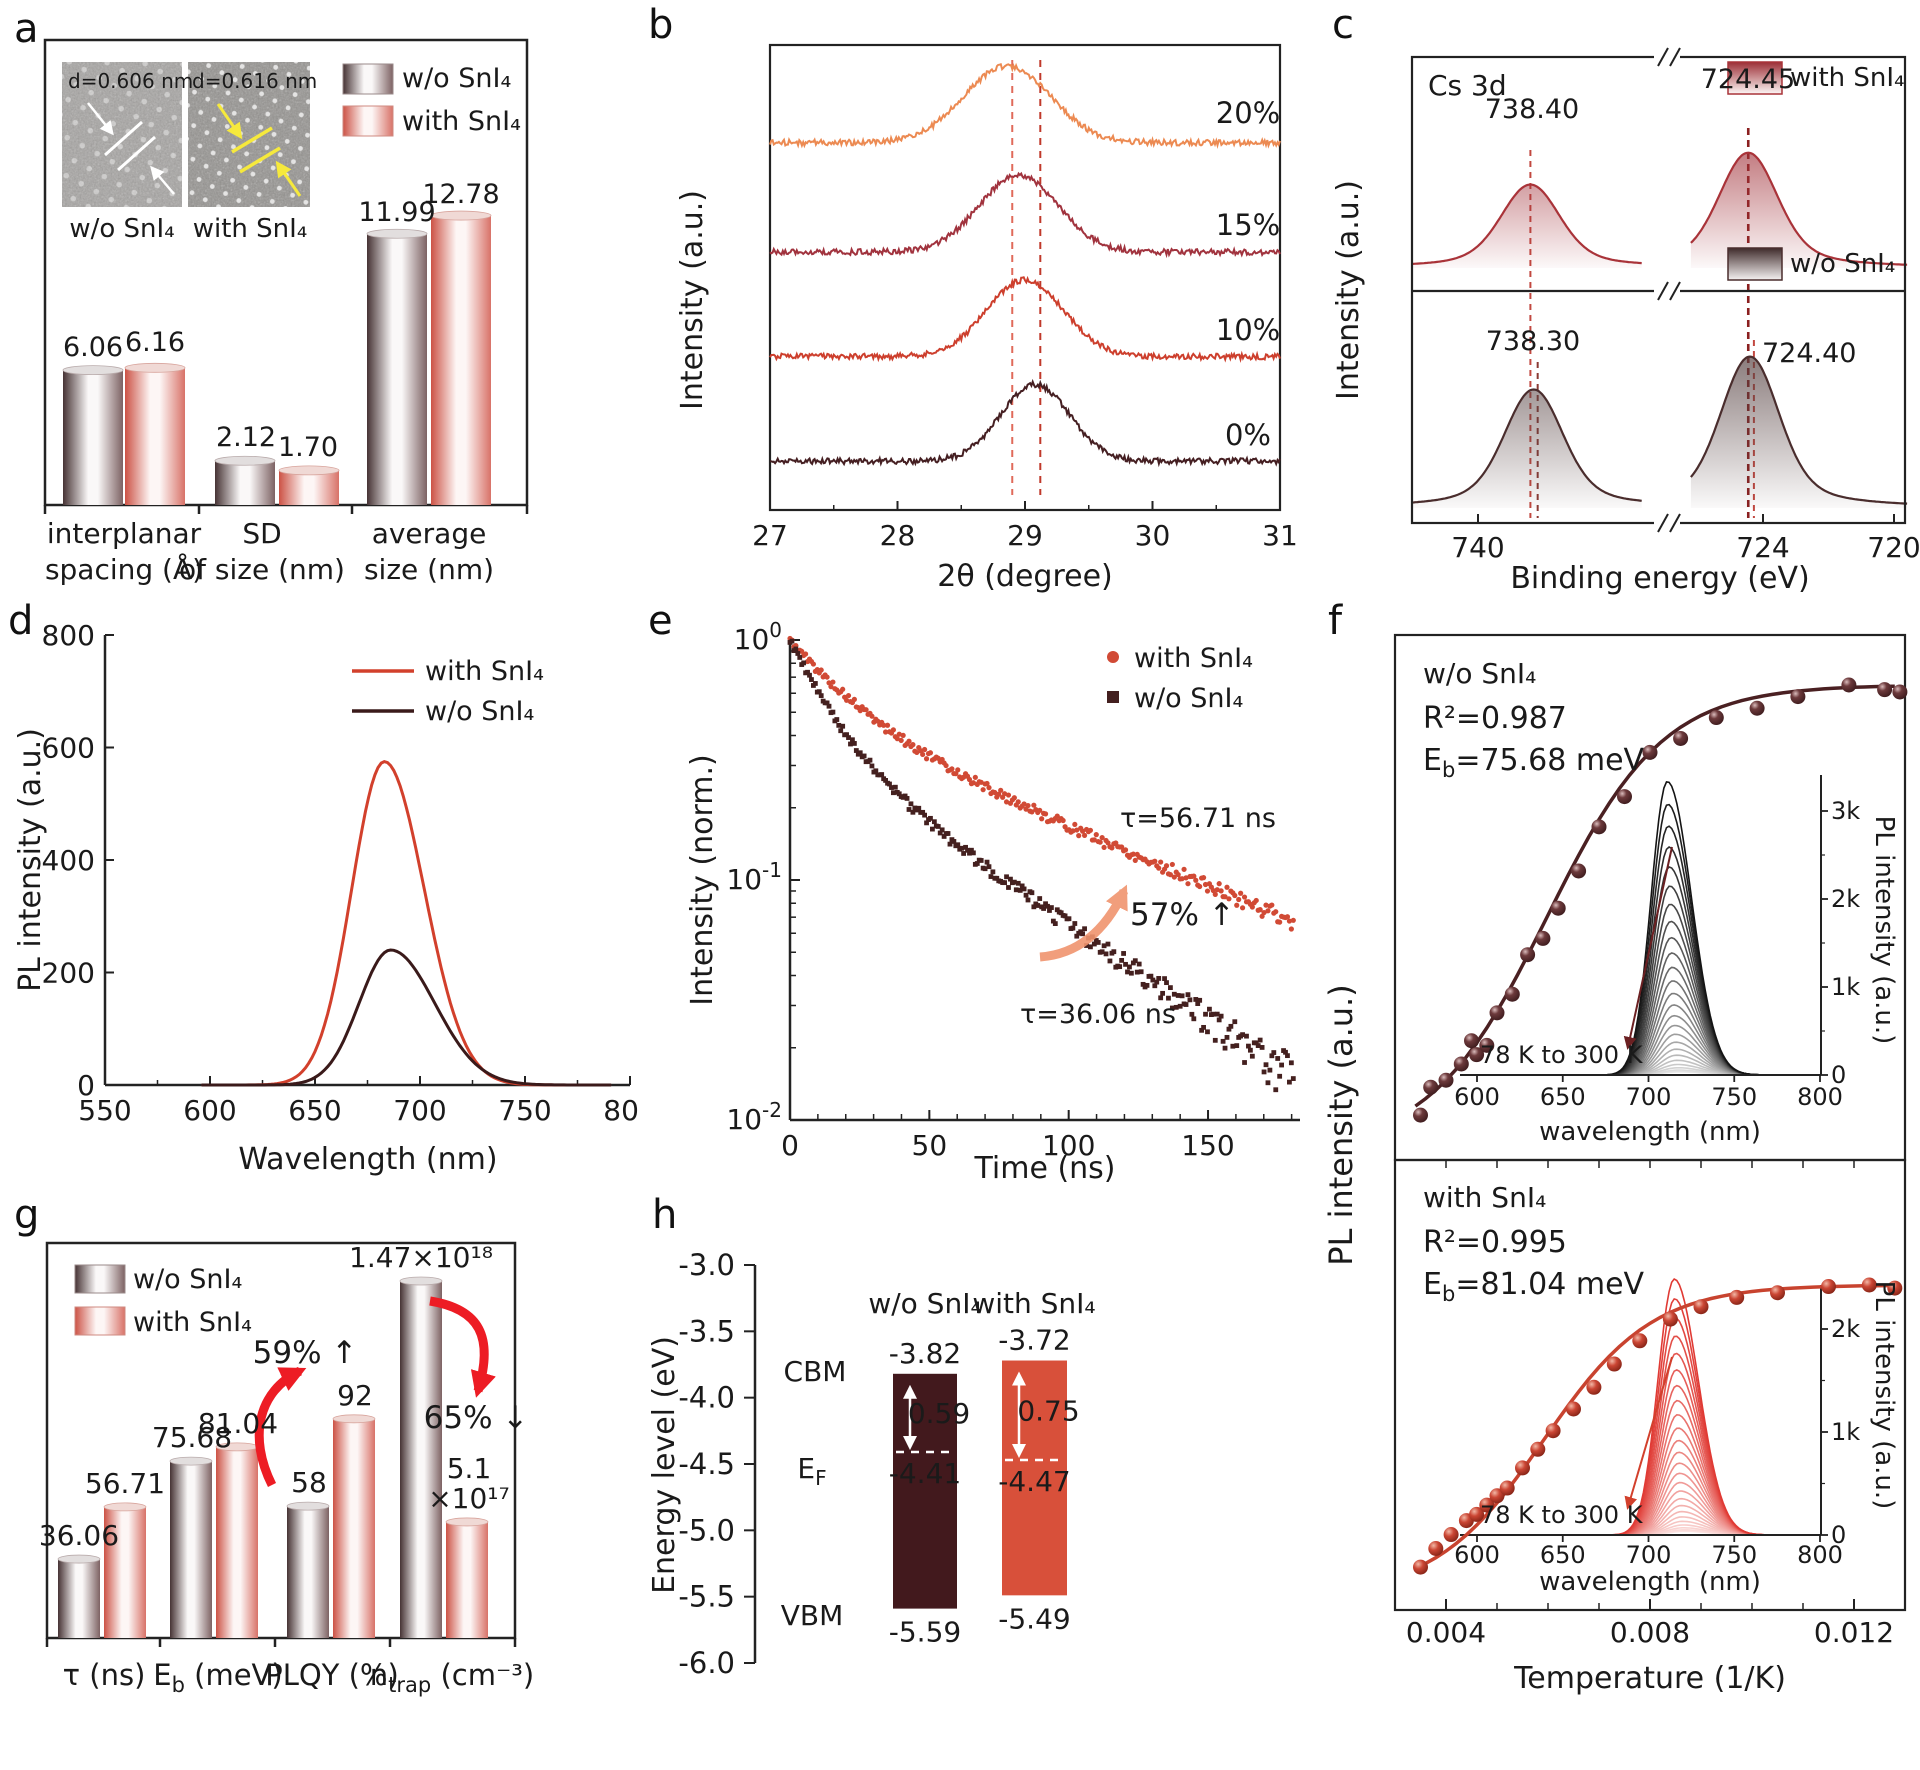 The width and height of the screenshot is (1920, 1770). Describe the element at coordinates (1845, 899) in the screenshot. I see `inset-y-tick-label: 2k` at that location.